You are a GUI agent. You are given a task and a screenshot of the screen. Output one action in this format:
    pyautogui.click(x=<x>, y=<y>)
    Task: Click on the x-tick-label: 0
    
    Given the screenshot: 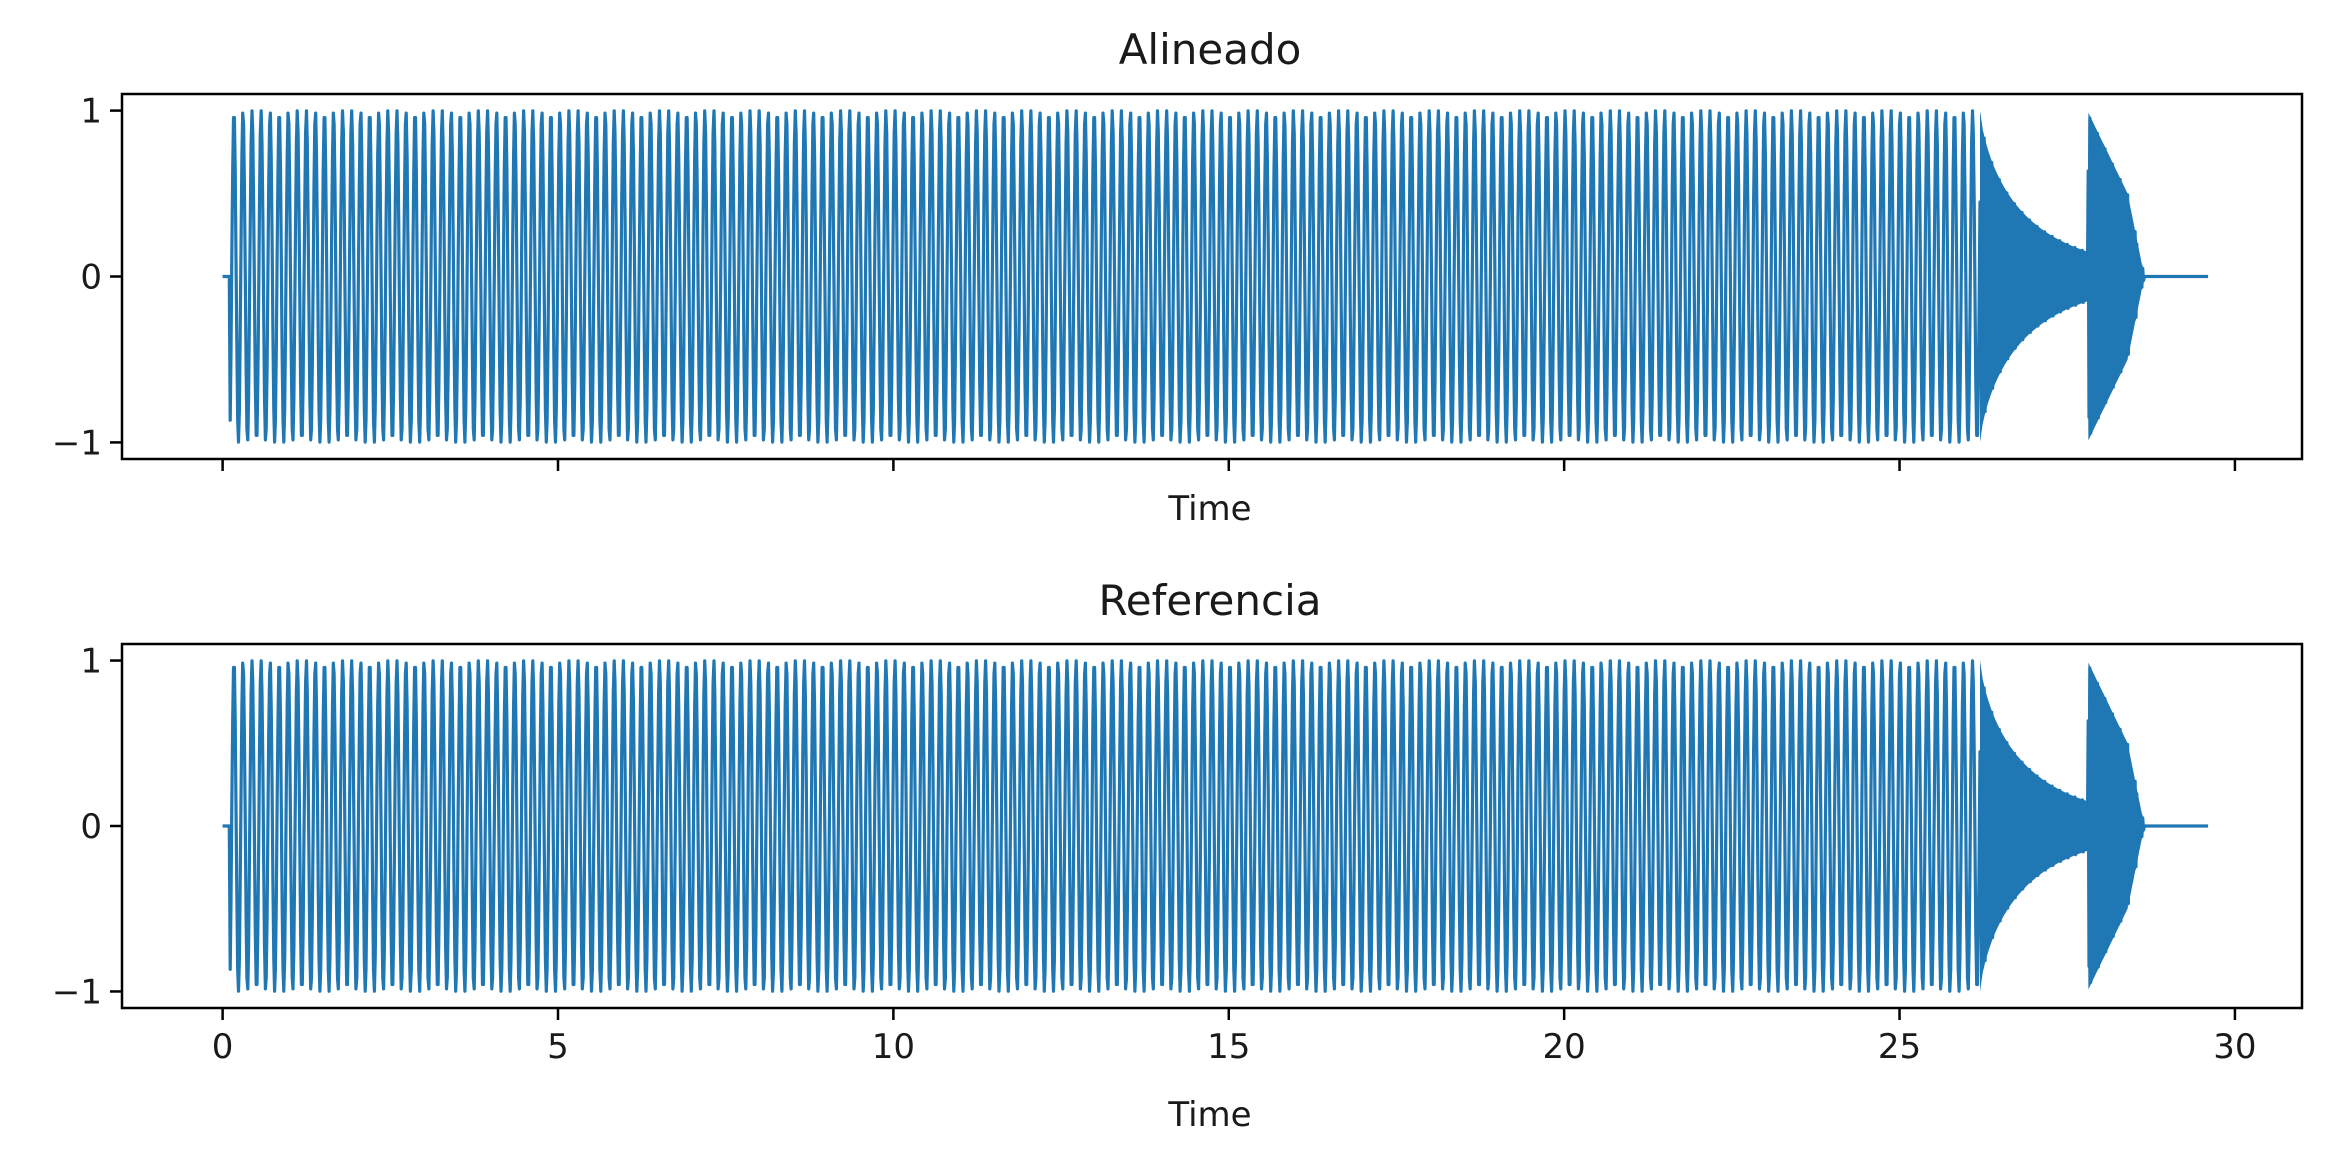 What is the action you would take?
    pyautogui.click(x=223, y=1047)
    